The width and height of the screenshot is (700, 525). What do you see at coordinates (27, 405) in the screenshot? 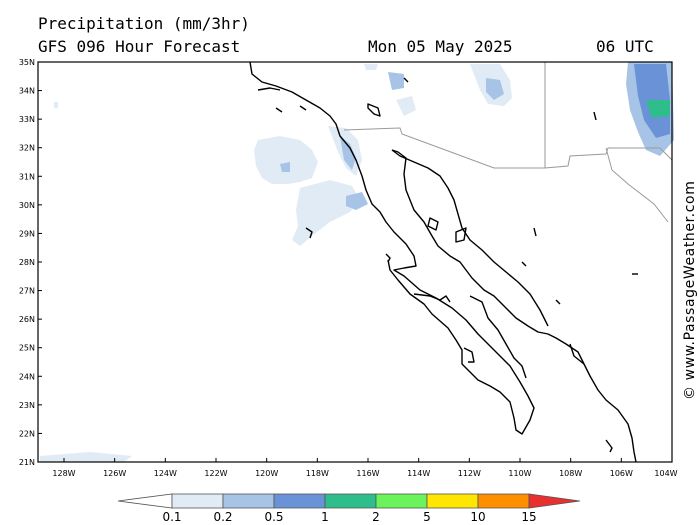
I see `lat-label: 23N` at bounding box center [27, 405].